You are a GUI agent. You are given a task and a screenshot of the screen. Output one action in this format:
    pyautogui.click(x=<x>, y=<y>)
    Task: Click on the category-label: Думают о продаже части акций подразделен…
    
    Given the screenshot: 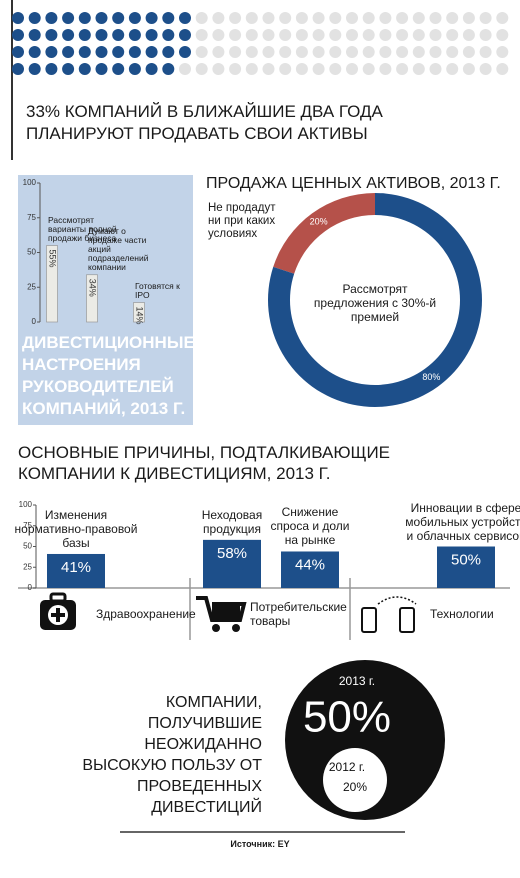 What is the action you would take?
    pyautogui.click(x=118, y=248)
    